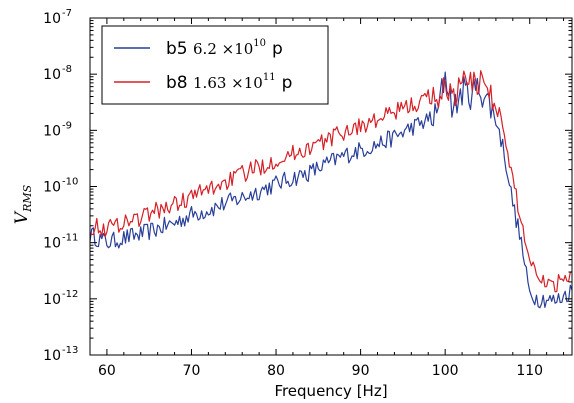  Describe the element at coordinates (269, 77) in the screenshot. I see `legend-exponent: 11` at that location.